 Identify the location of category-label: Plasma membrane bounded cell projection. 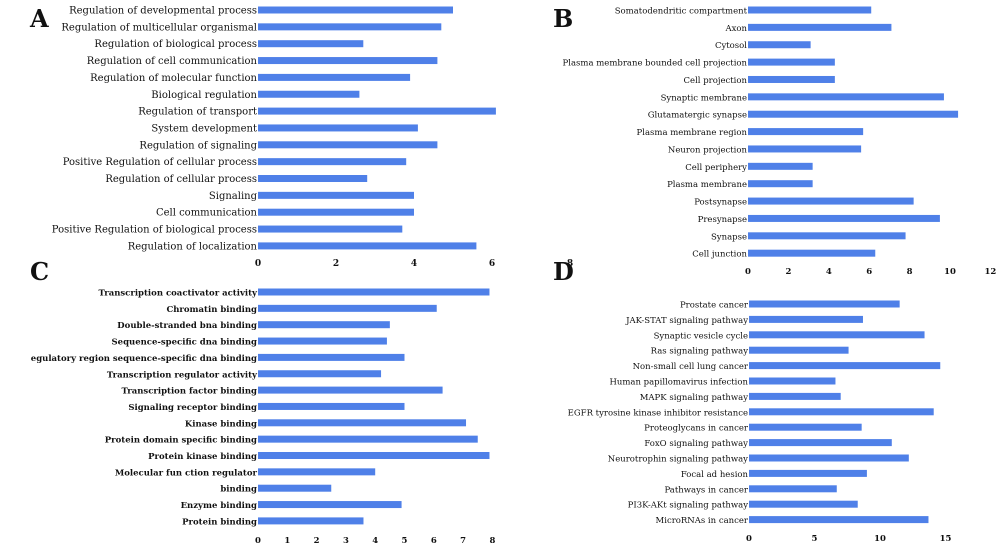
(655, 64).